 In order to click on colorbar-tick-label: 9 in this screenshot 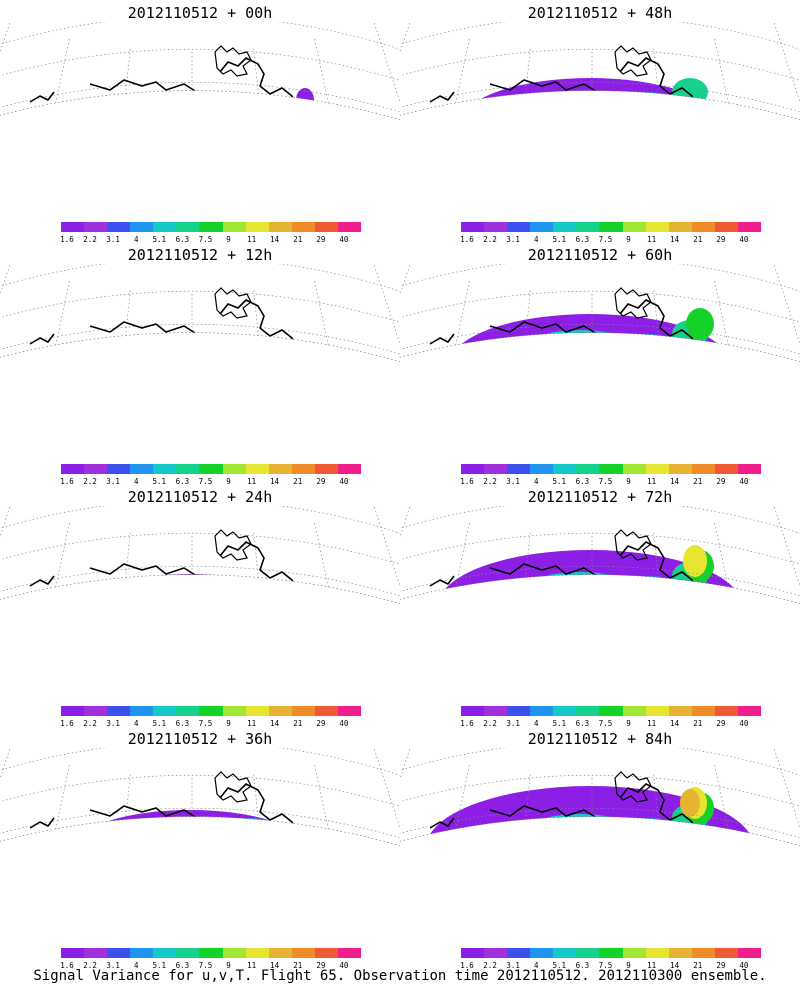, I will do `click(228, 481)`.